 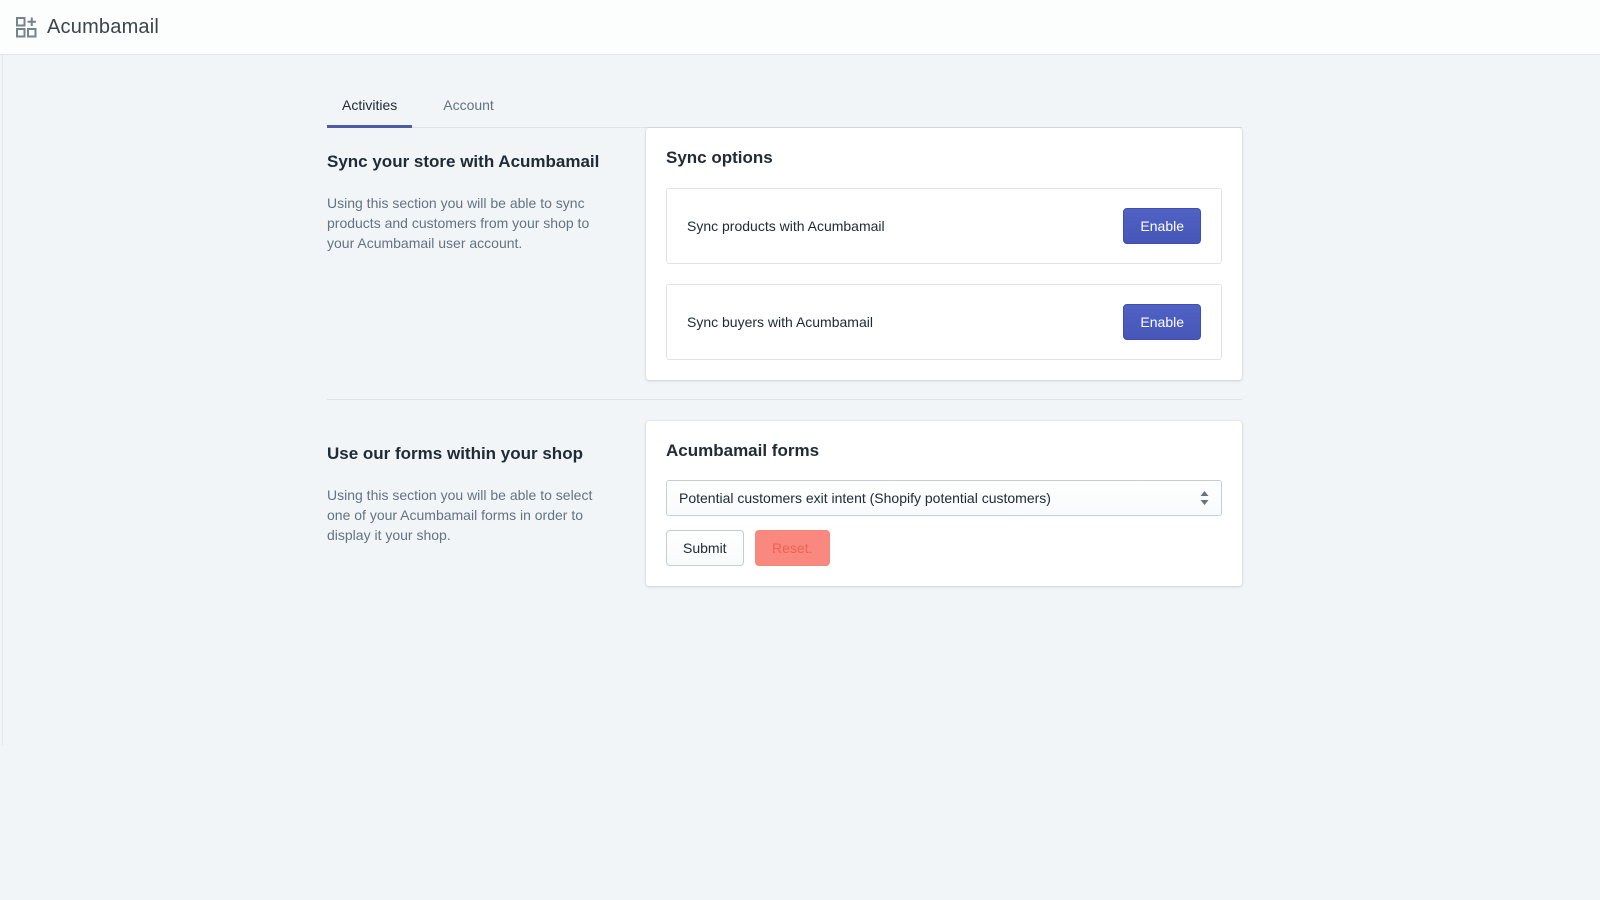 What do you see at coordinates (463, 161) in the screenshot?
I see `sync-section-heading: Sync your store with Acumbamail` at bounding box center [463, 161].